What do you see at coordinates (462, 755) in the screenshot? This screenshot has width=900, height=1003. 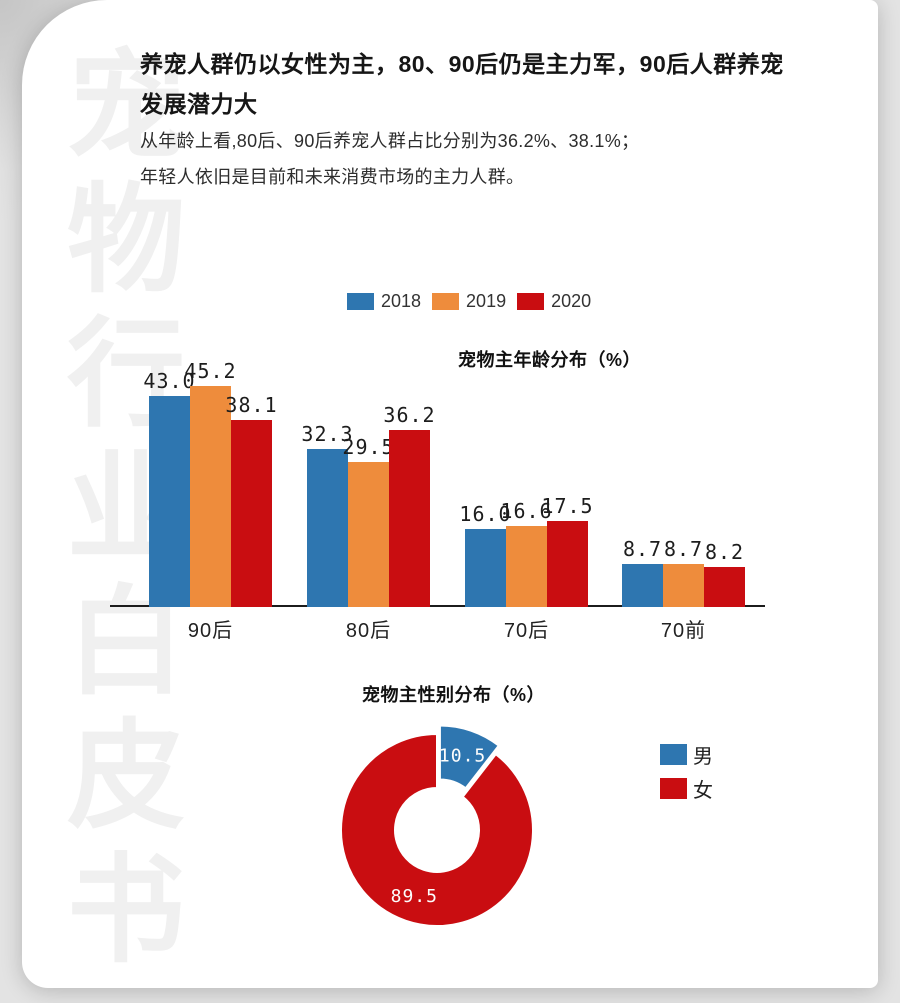 I see `donut-value-label-男: 10.5` at bounding box center [462, 755].